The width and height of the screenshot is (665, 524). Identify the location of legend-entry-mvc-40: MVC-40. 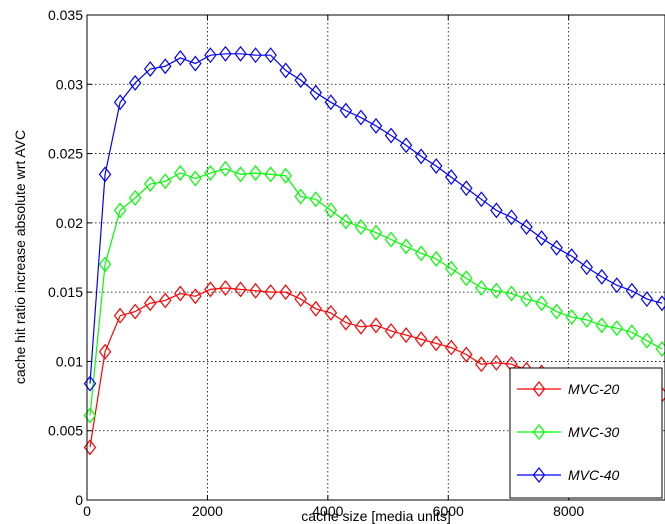
(568, 475).